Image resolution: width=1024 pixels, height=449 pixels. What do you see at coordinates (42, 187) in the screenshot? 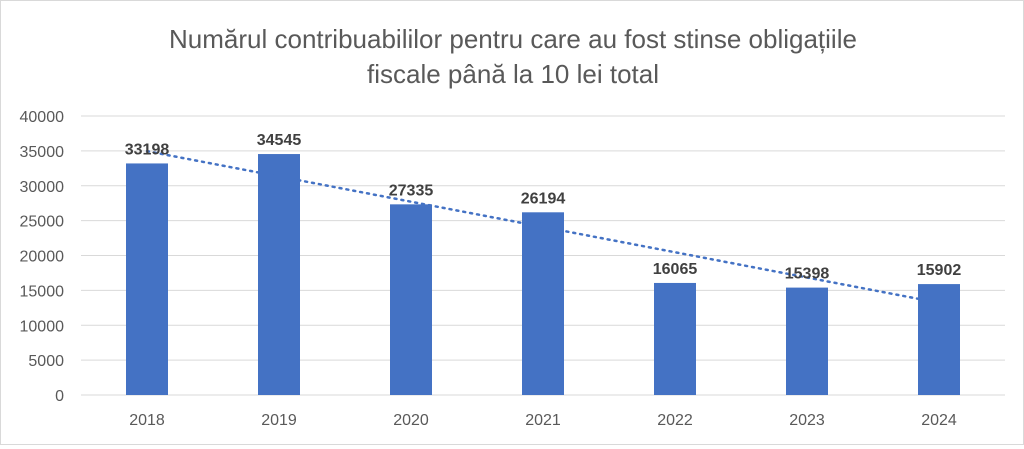
I see `y-tick-label: 30000` at bounding box center [42, 187].